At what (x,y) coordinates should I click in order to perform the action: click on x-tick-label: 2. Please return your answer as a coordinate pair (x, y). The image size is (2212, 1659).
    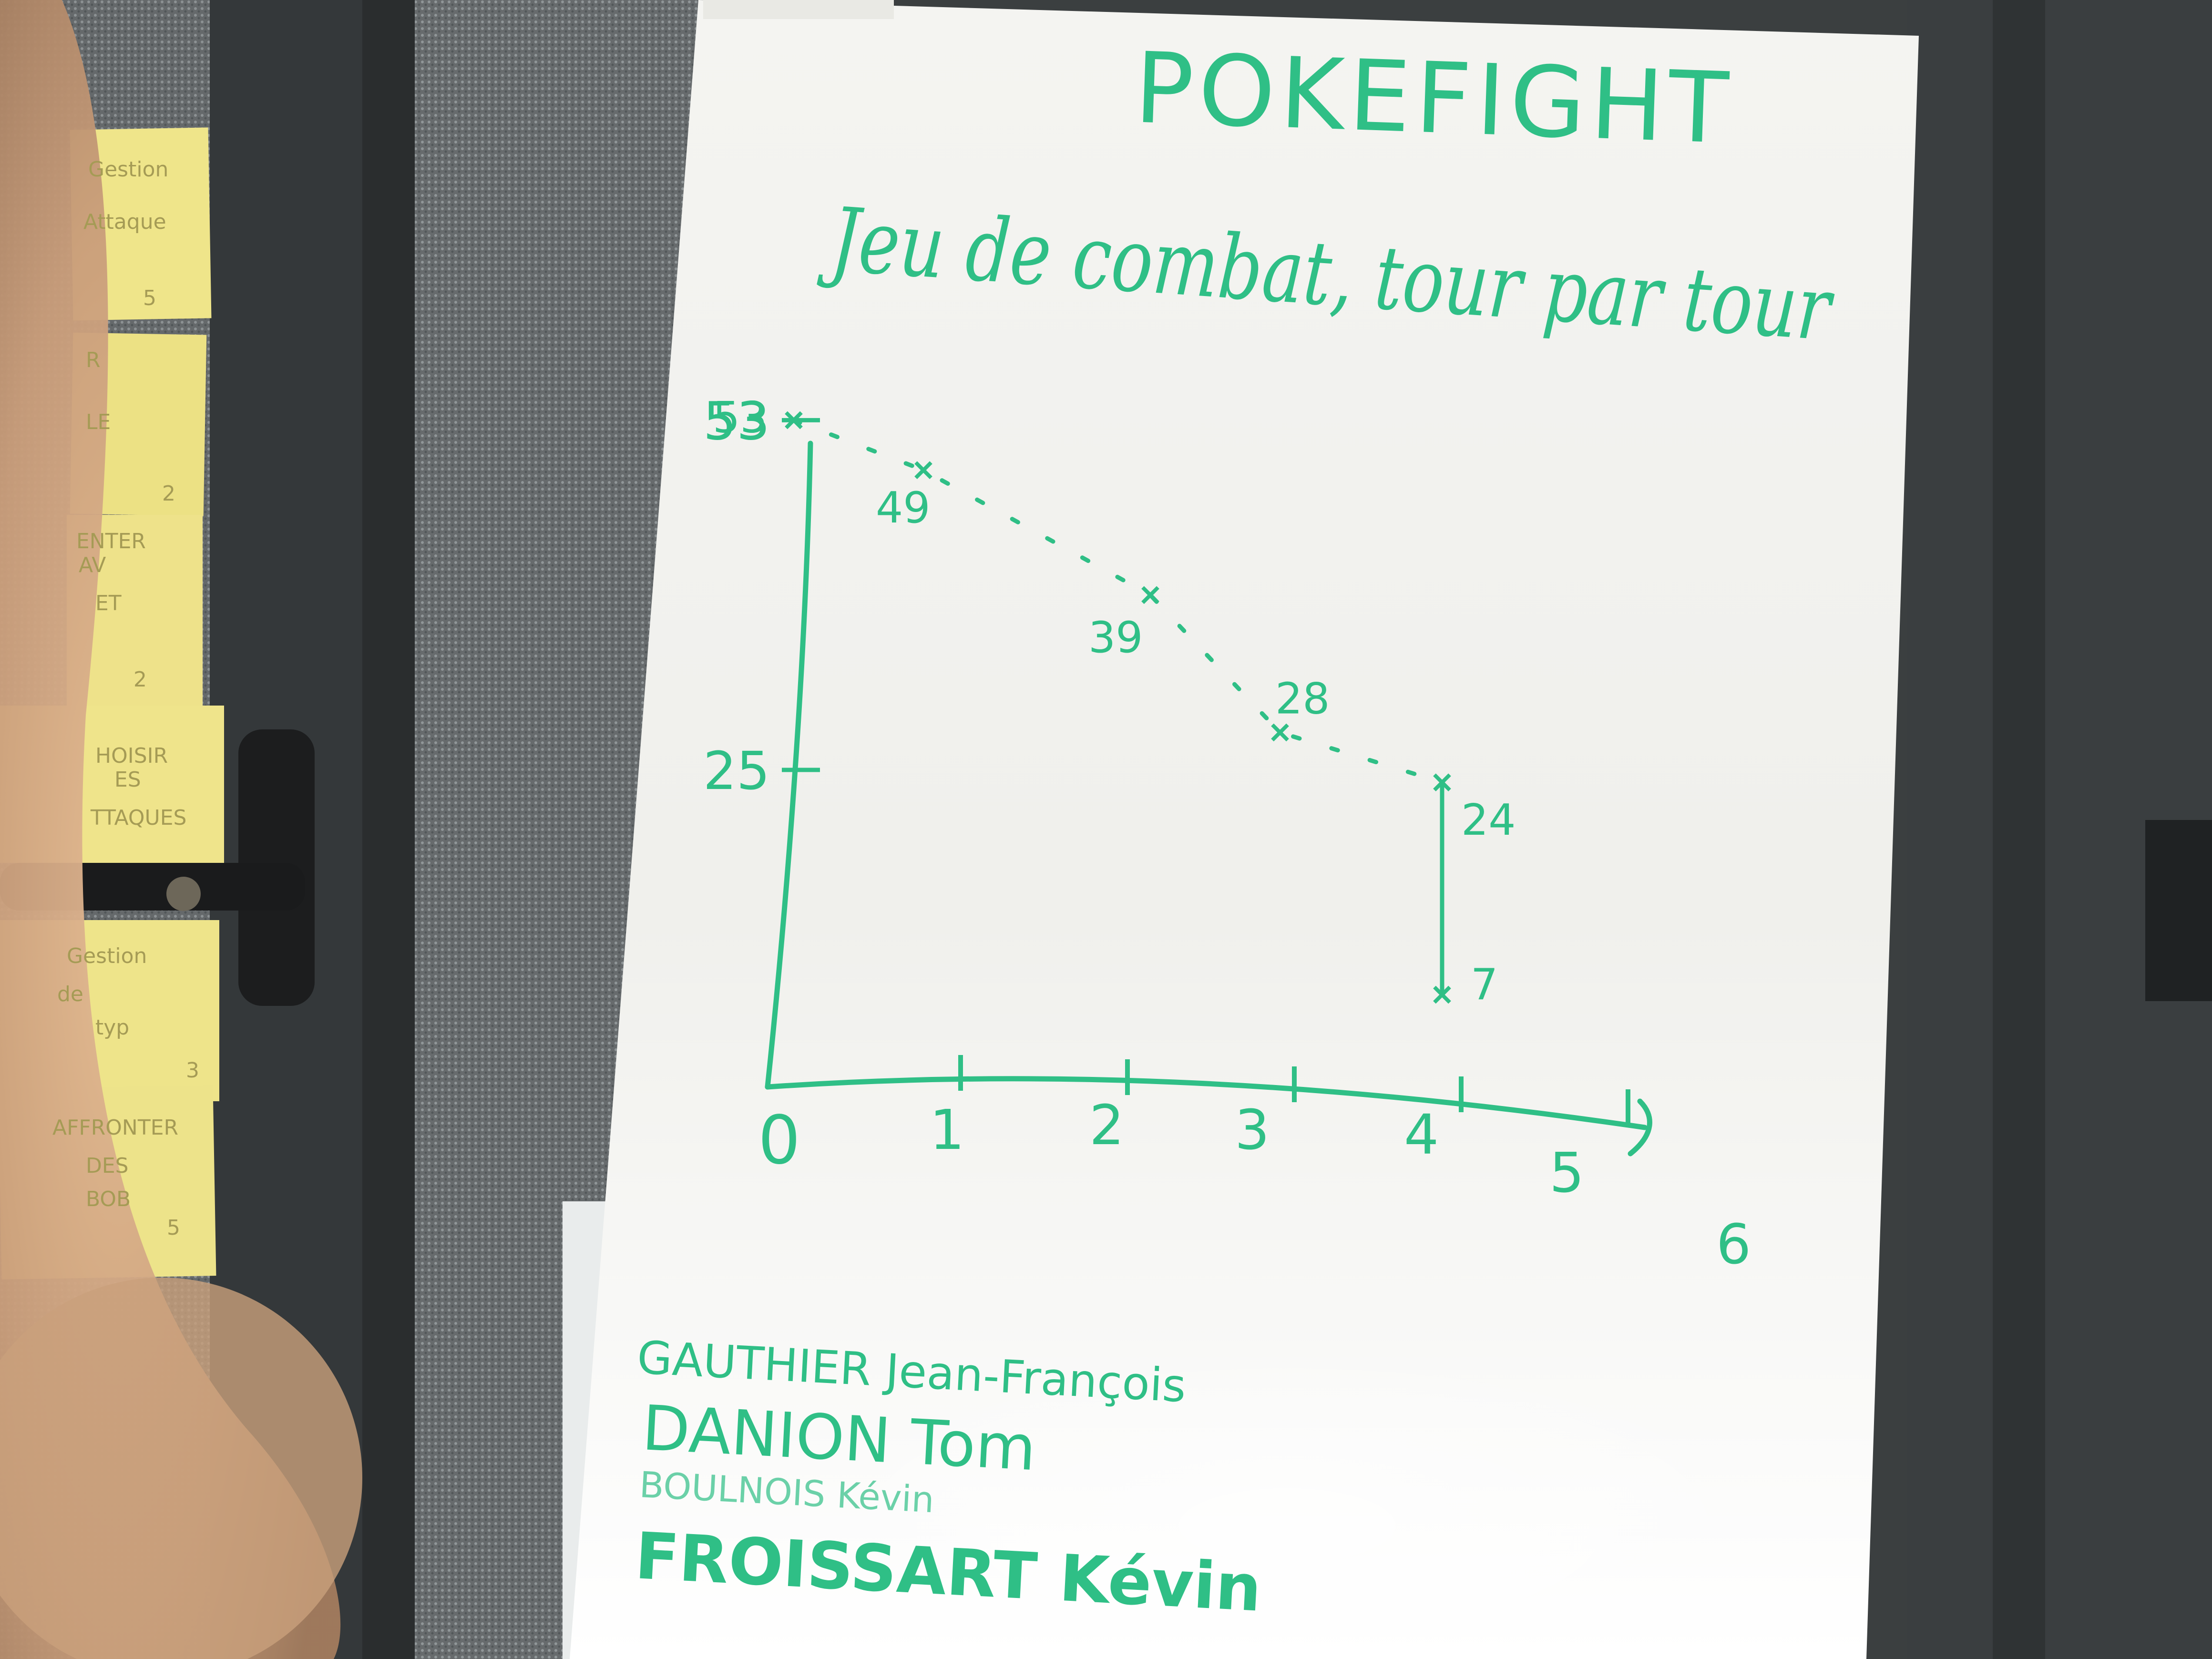
    Looking at the image, I should click on (1106, 1125).